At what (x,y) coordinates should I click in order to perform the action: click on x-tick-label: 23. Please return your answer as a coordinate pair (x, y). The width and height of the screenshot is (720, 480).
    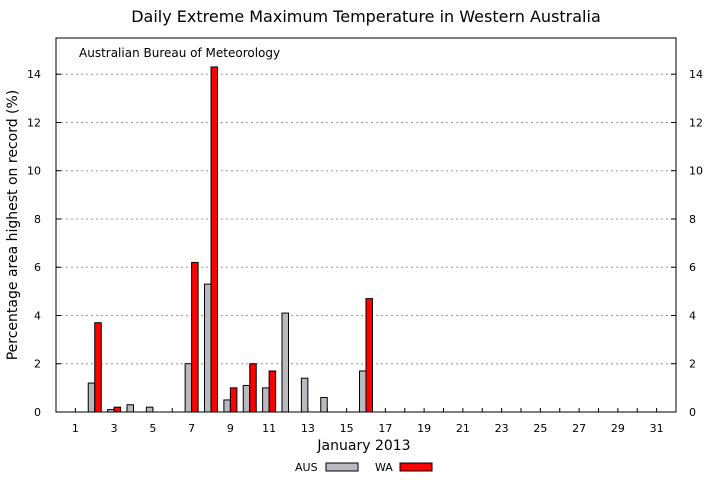
    Looking at the image, I should click on (502, 428).